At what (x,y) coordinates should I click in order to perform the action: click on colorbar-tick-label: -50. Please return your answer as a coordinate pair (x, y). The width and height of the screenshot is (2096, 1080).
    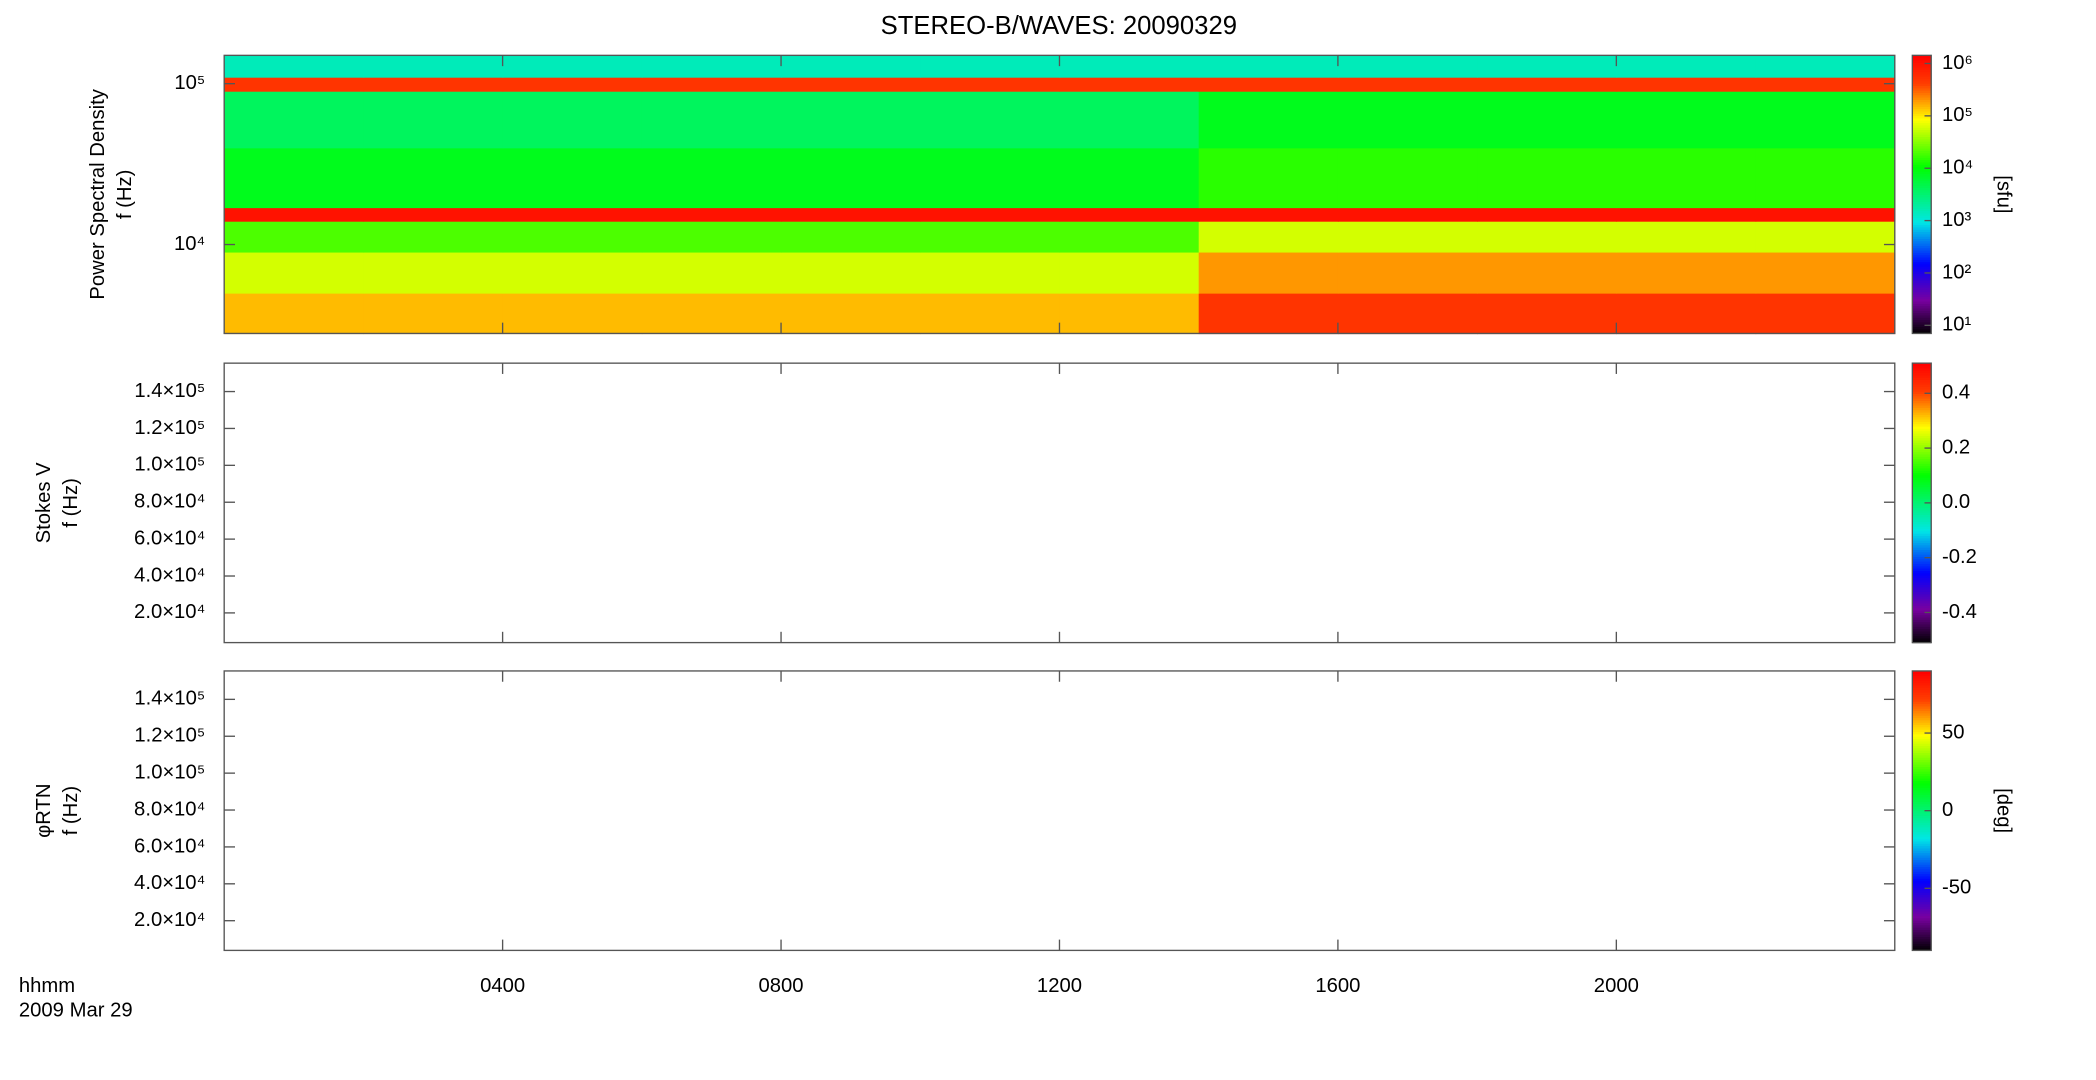
    Looking at the image, I should click on (1956, 888).